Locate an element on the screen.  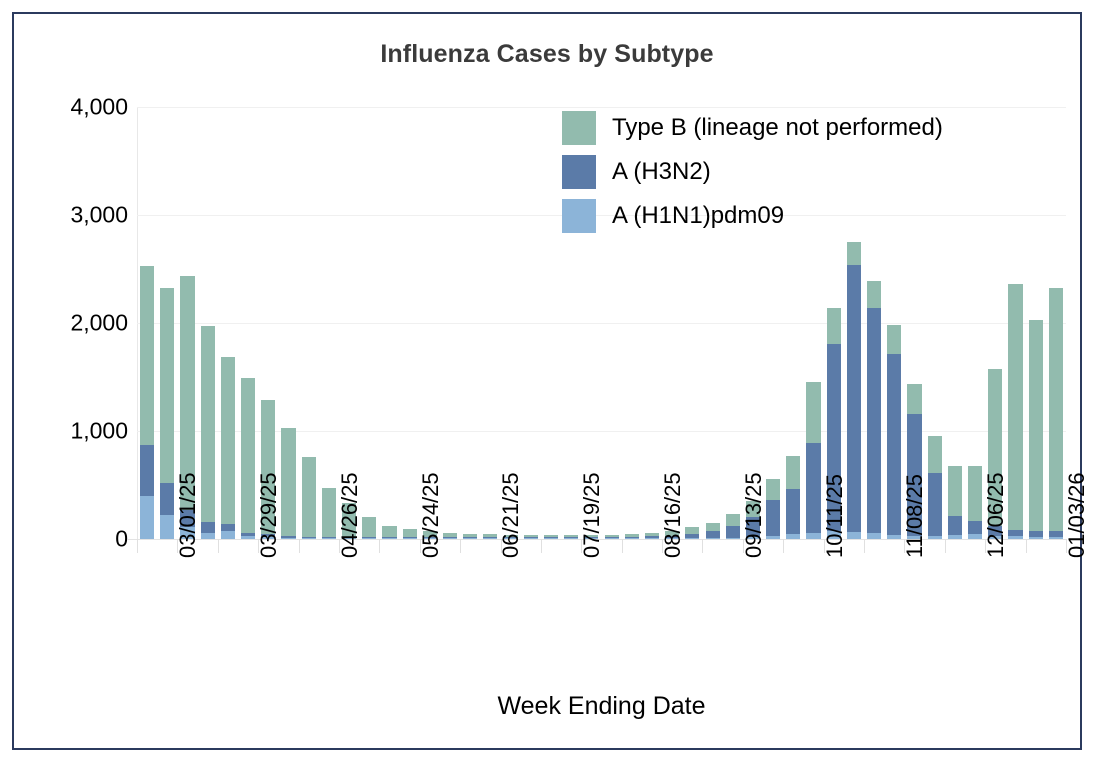
x-axis-tick-label: 07/19/25 is located at coordinates (592, 515).